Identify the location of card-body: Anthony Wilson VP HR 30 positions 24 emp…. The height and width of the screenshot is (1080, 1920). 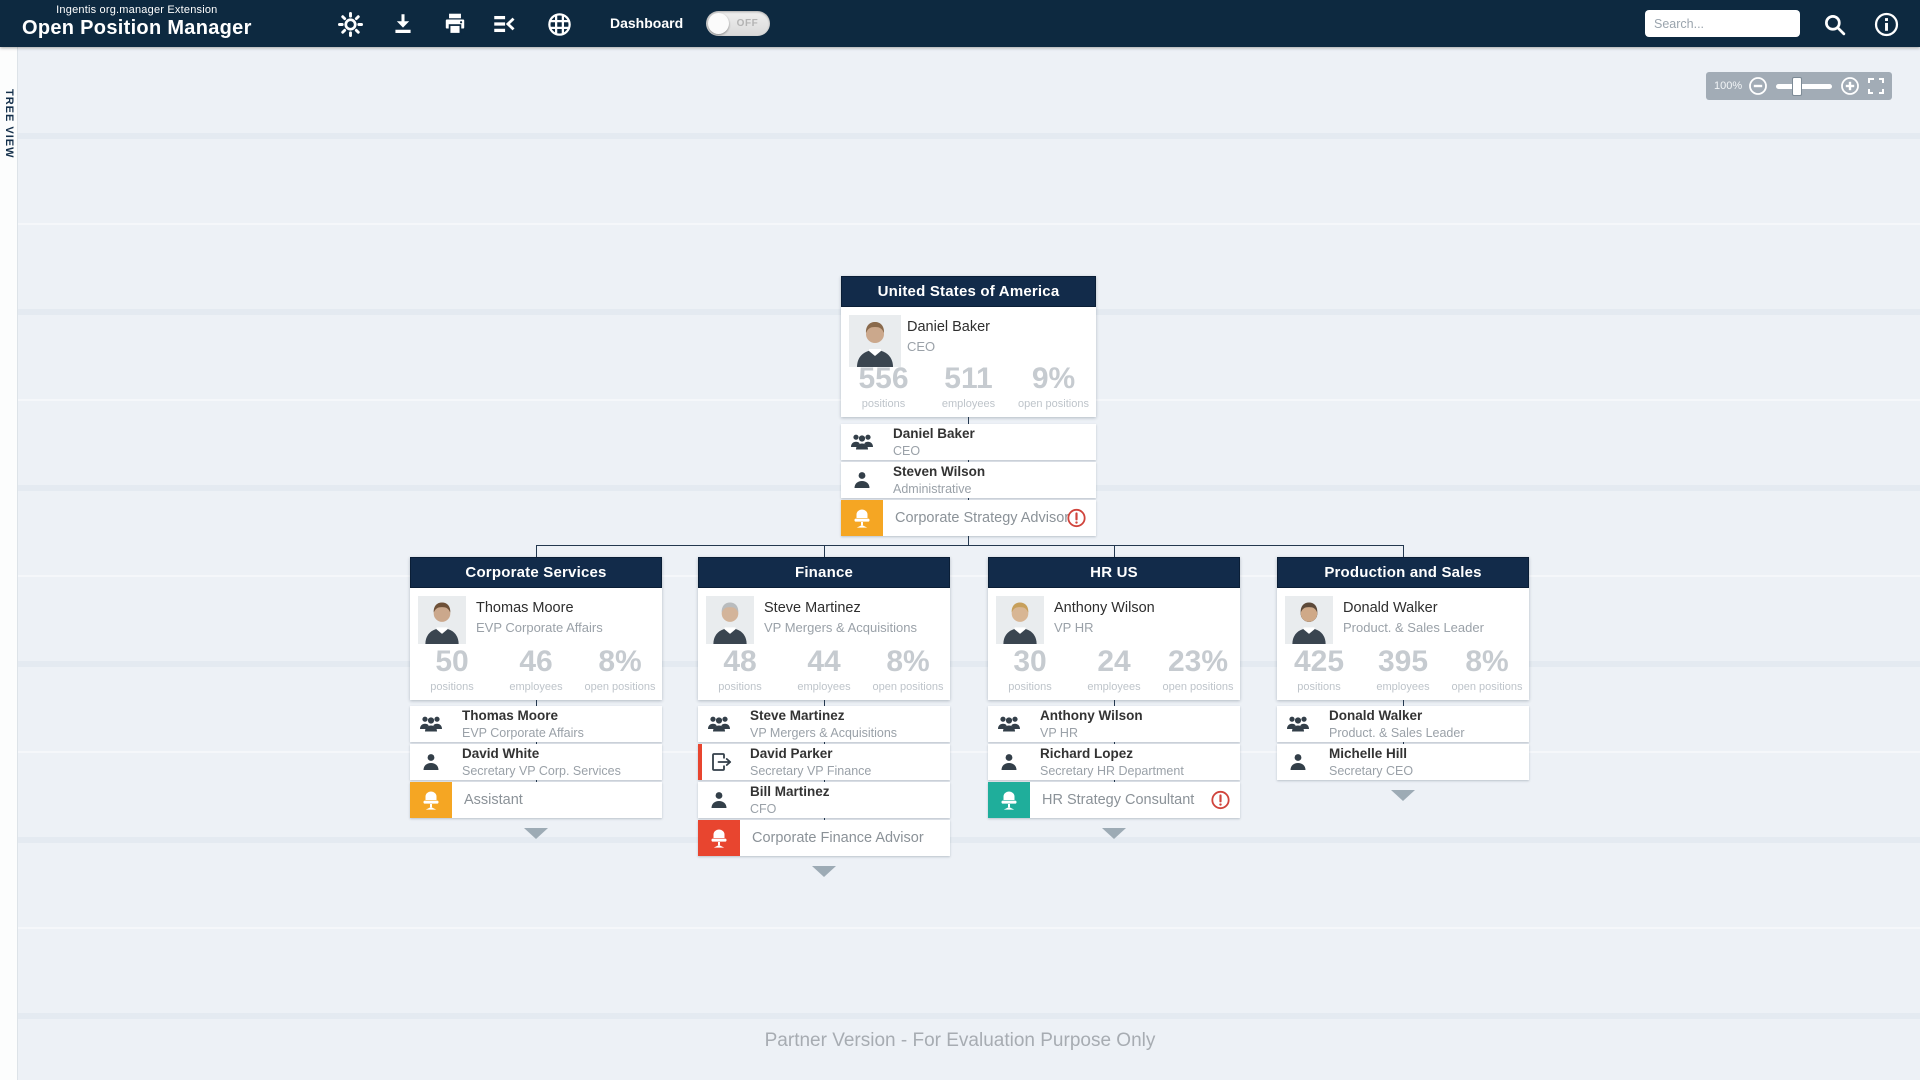
(1114, 644).